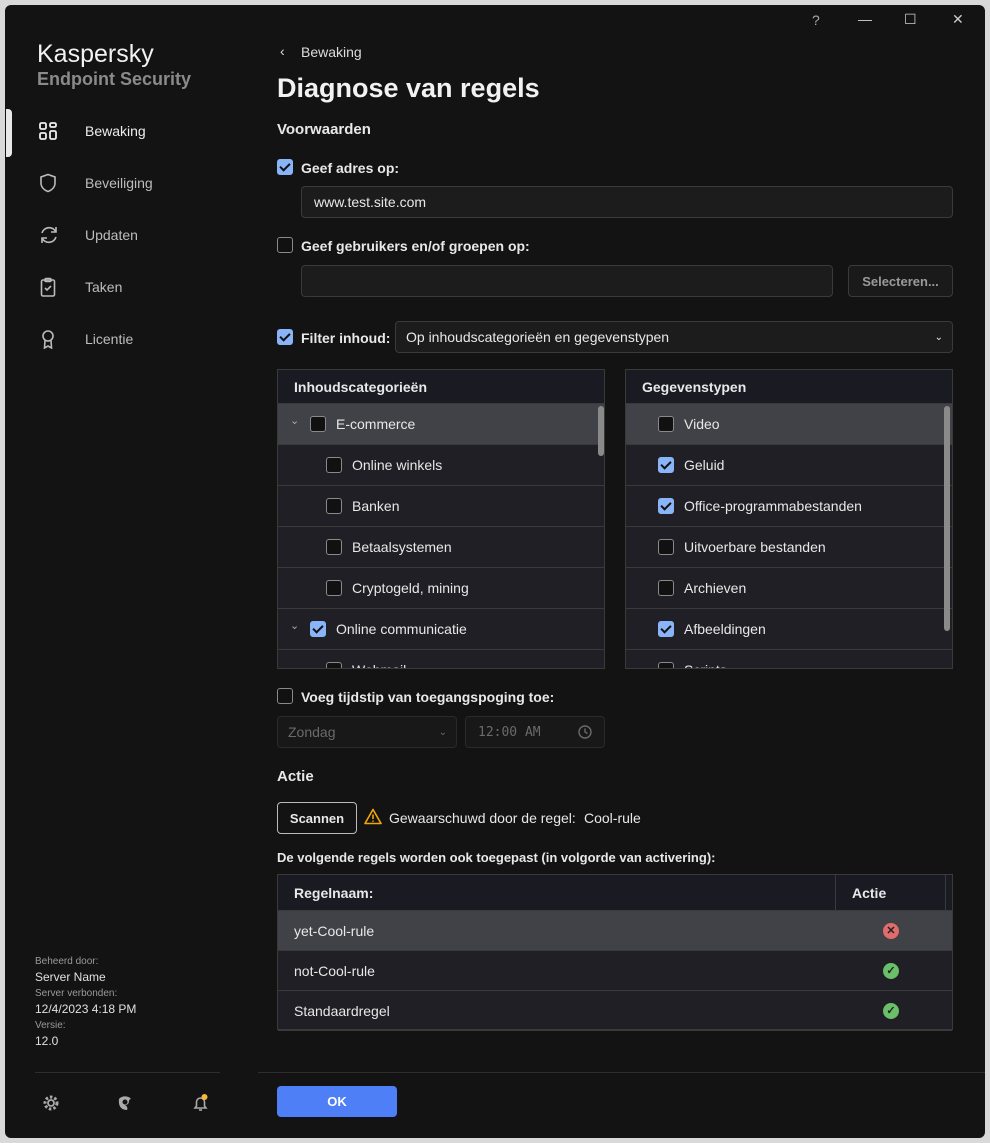  Describe the element at coordinates (816, 20) in the screenshot. I see `help-button: ?` at that location.